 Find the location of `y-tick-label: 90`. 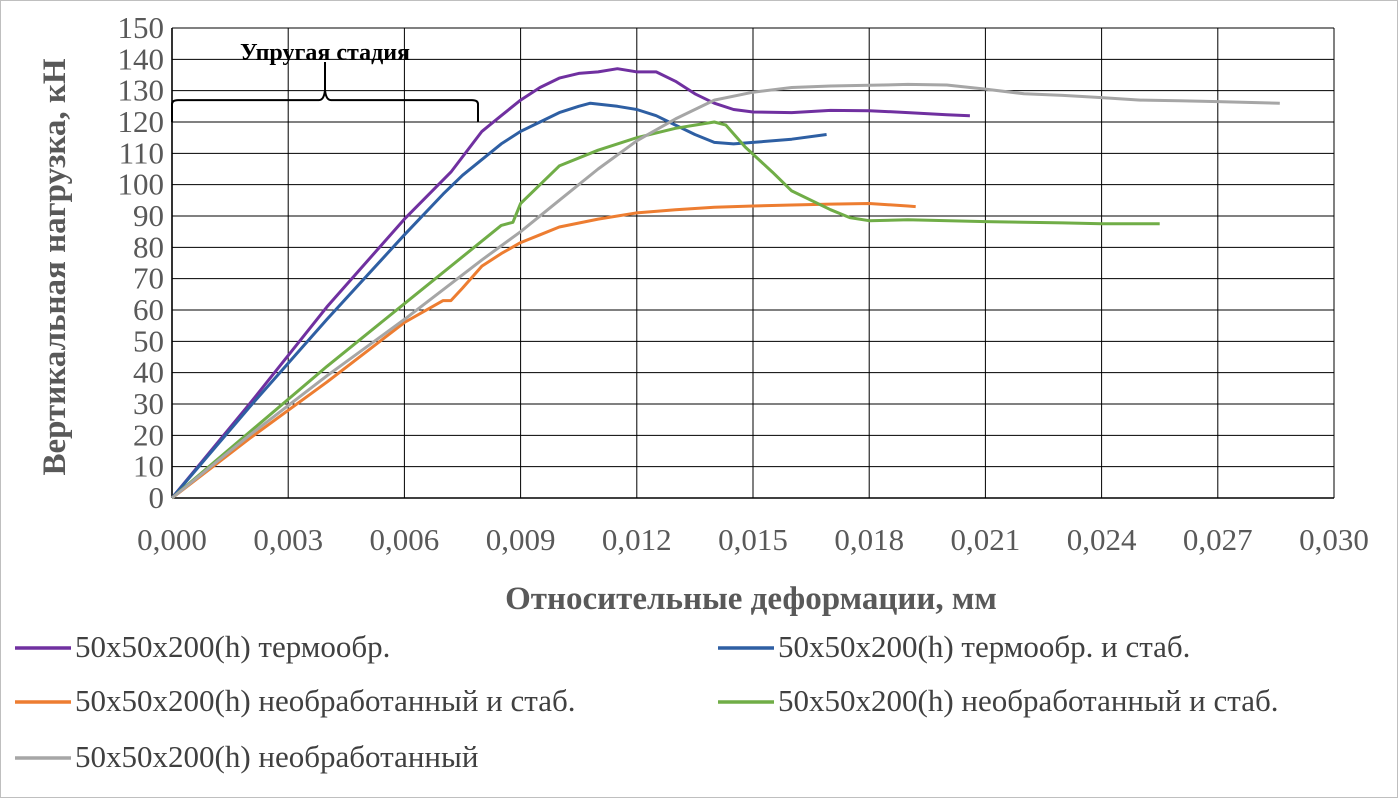

y-tick-label: 90 is located at coordinates (148, 215).